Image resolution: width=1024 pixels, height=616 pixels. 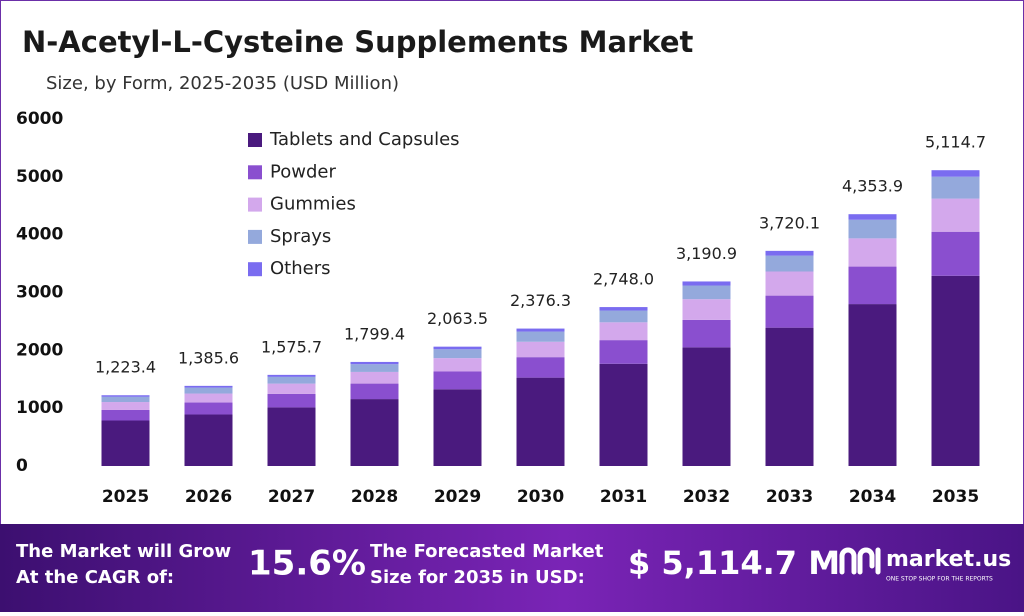 What do you see at coordinates (955, 142) in the screenshot?
I see `total-label: 5,114.7` at bounding box center [955, 142].